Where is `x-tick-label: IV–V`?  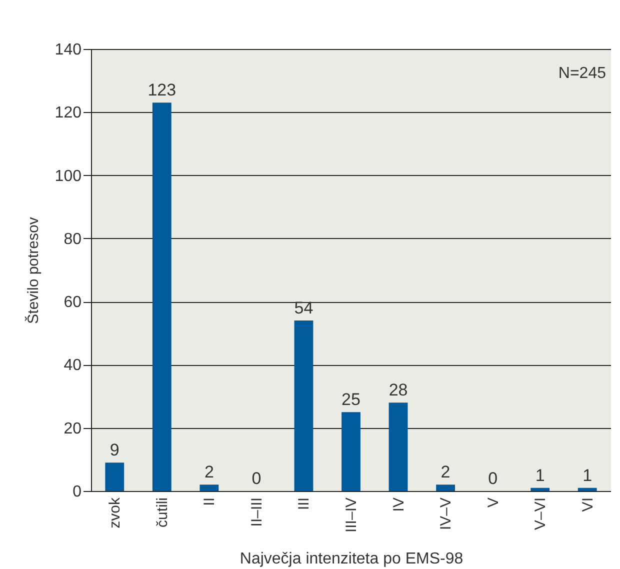 x-tick-label: IV–V is located at coordinates (446, 514).